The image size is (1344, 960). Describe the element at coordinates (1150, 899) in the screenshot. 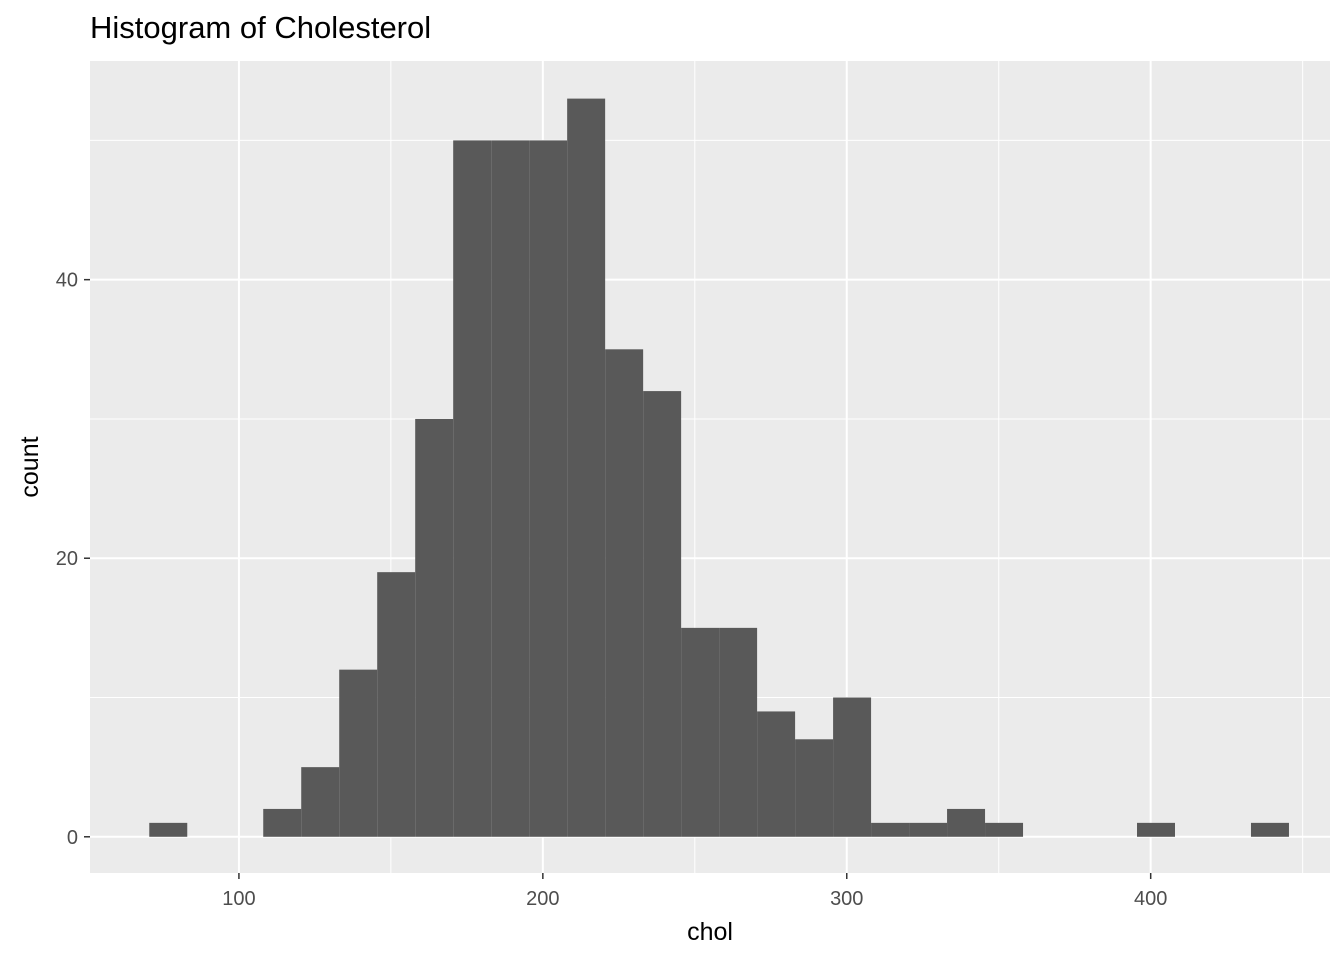

I see `x-tick-label: 400` at that location.